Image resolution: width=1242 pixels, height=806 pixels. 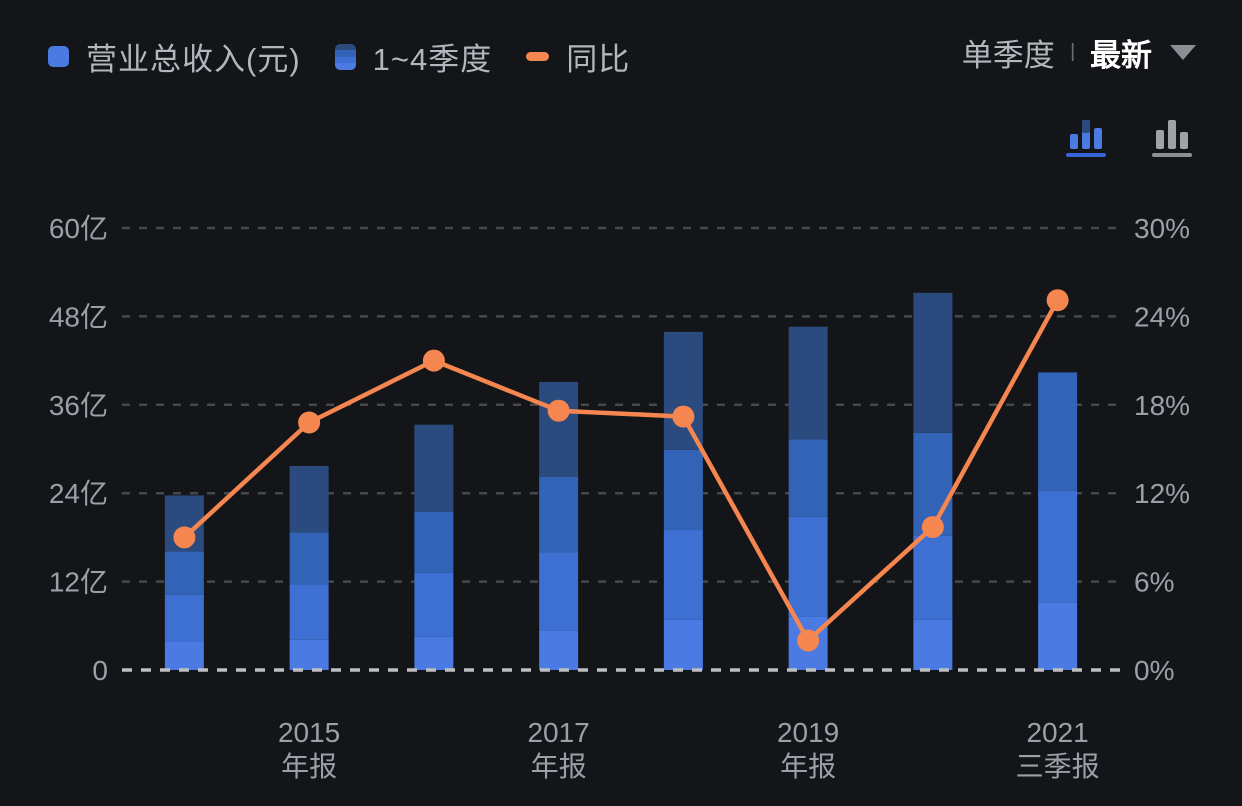 I want to click on right-axis-label: 12%, so click(x=1162, y=493).